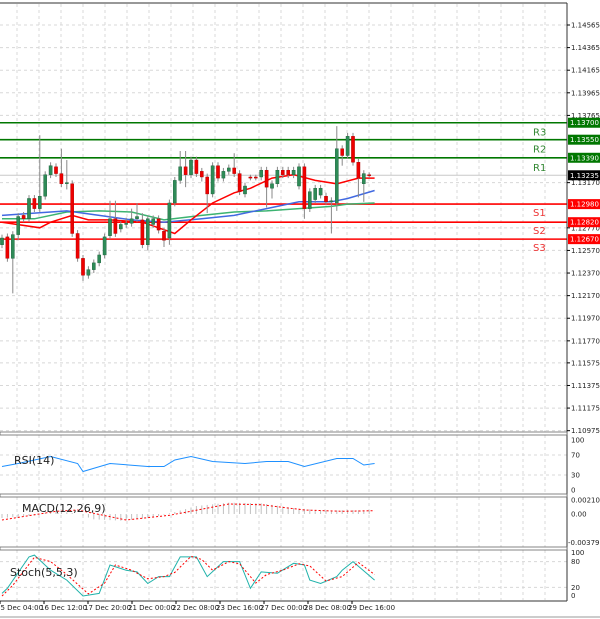 This screenshot has width=600, height=619. I want to click on price-tick-label: 1.11970, so click(585, 319).